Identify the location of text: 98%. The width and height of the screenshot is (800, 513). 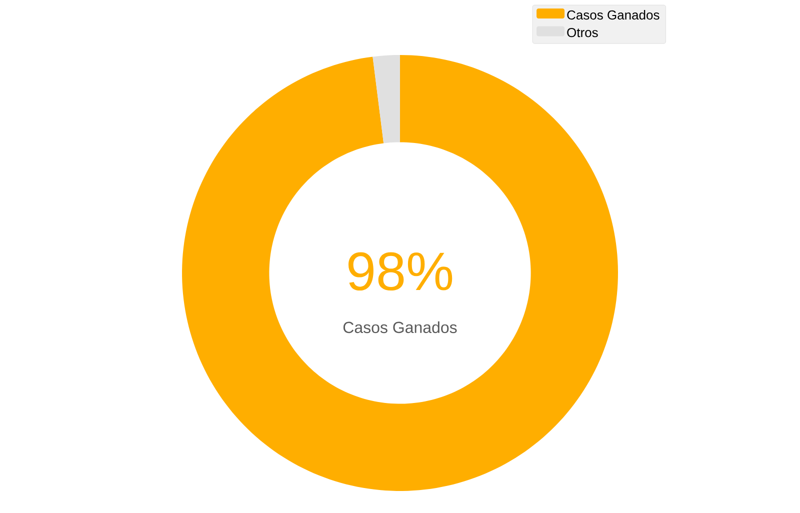
(400, 271).